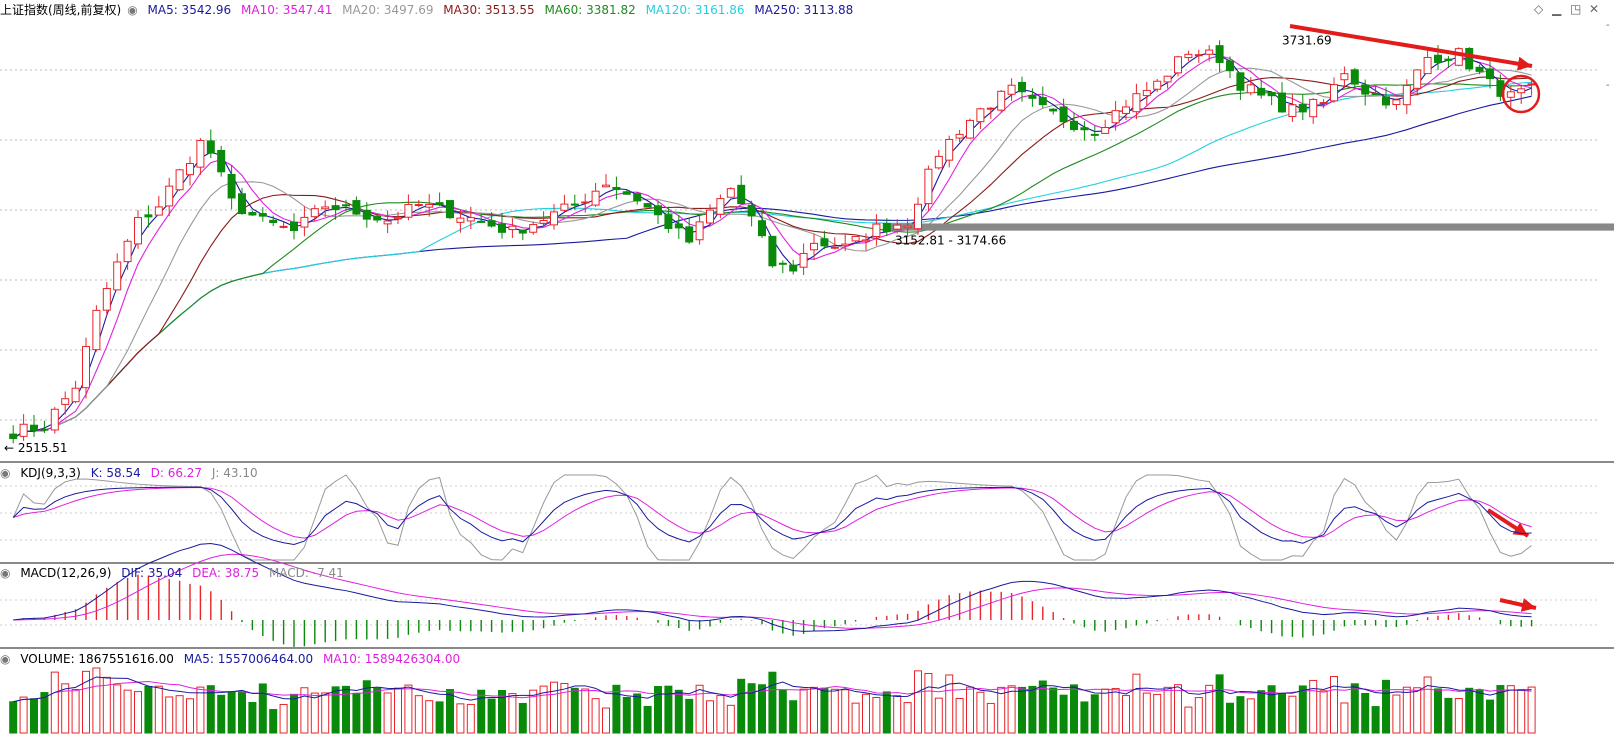  Describe the element at coordinates (772, 591) in the screenshot. I see `macd-dea-line` at that location.